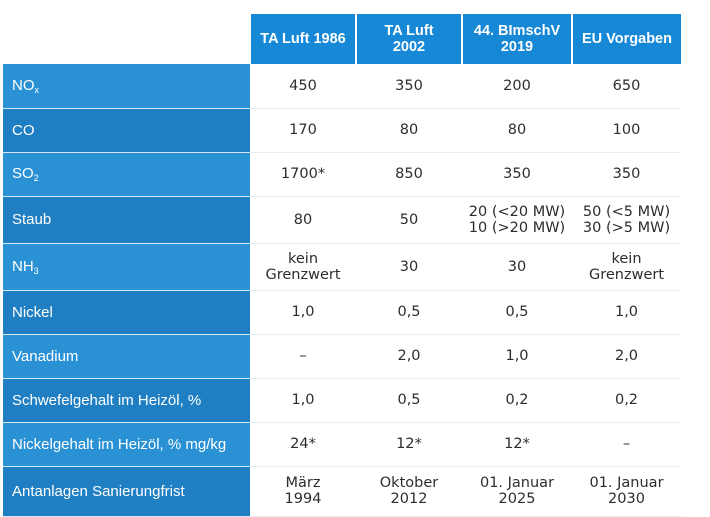  Describe the element at coordinates (23, 266) in the screenshot. I see `row-label-text: NH` at that location.